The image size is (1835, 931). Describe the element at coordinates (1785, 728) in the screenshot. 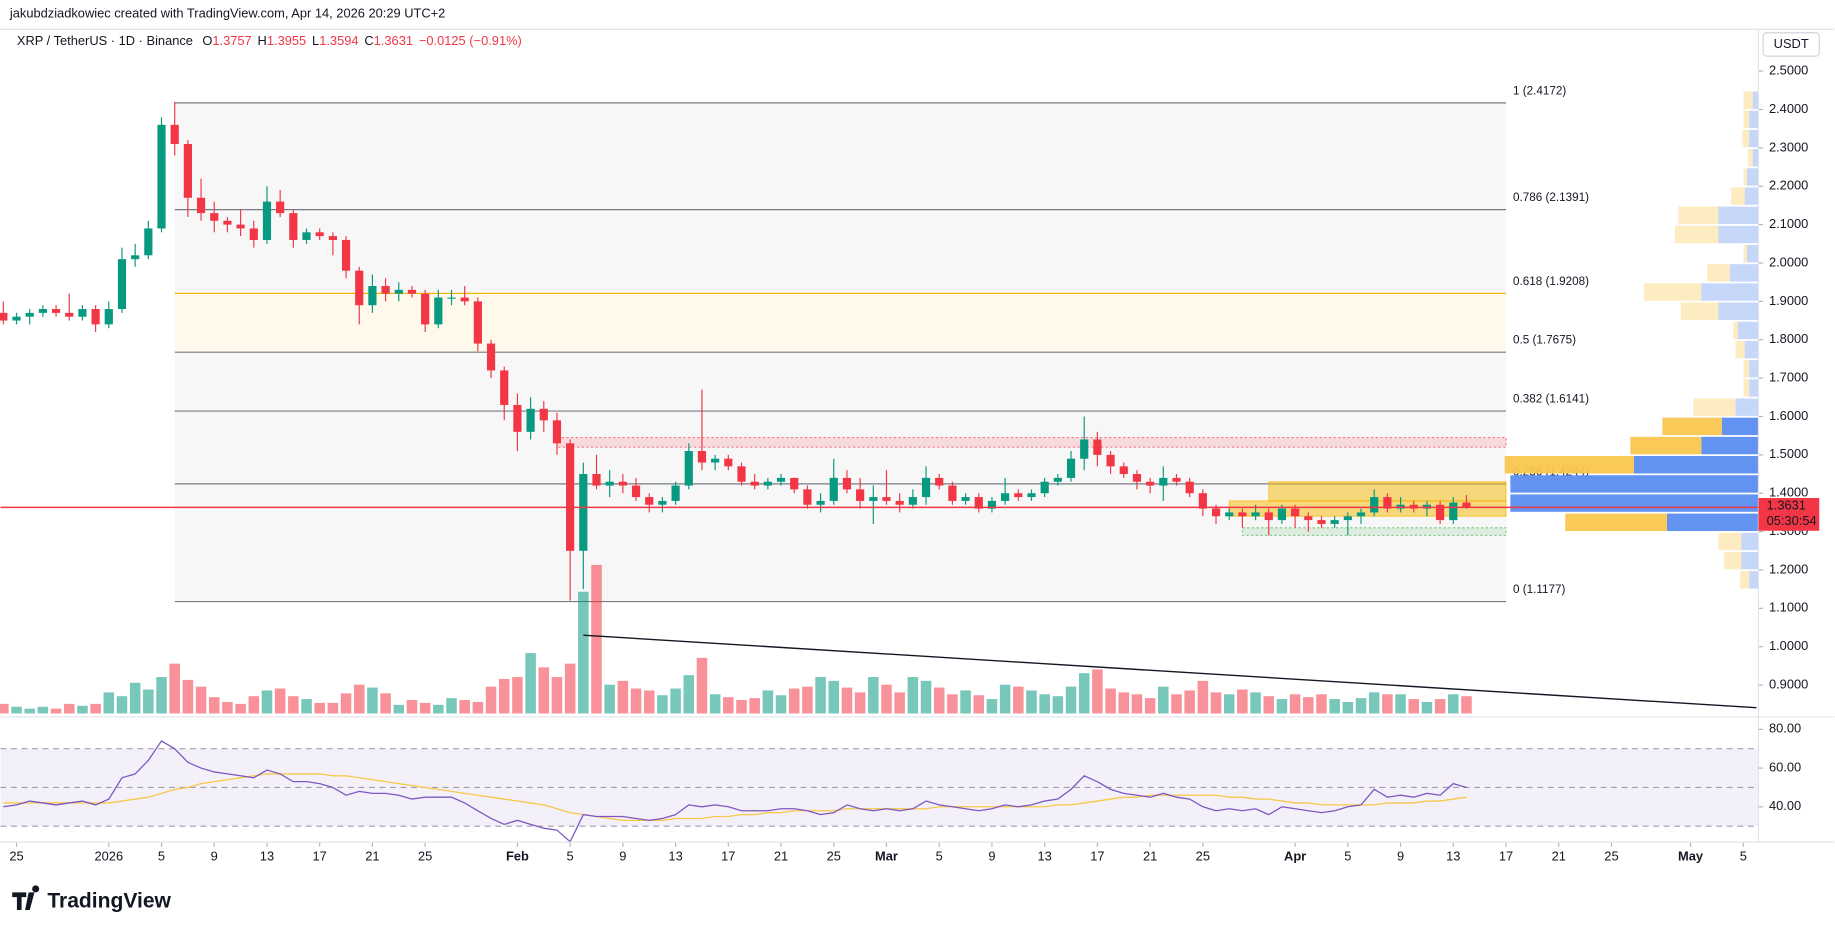

I see `rsi-tick-label: 80.00` at that location.